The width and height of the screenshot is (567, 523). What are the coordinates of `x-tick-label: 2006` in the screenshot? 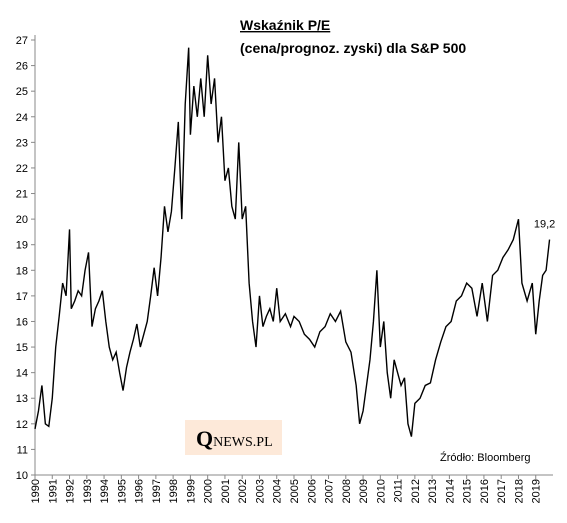 It's located at (312, 491).